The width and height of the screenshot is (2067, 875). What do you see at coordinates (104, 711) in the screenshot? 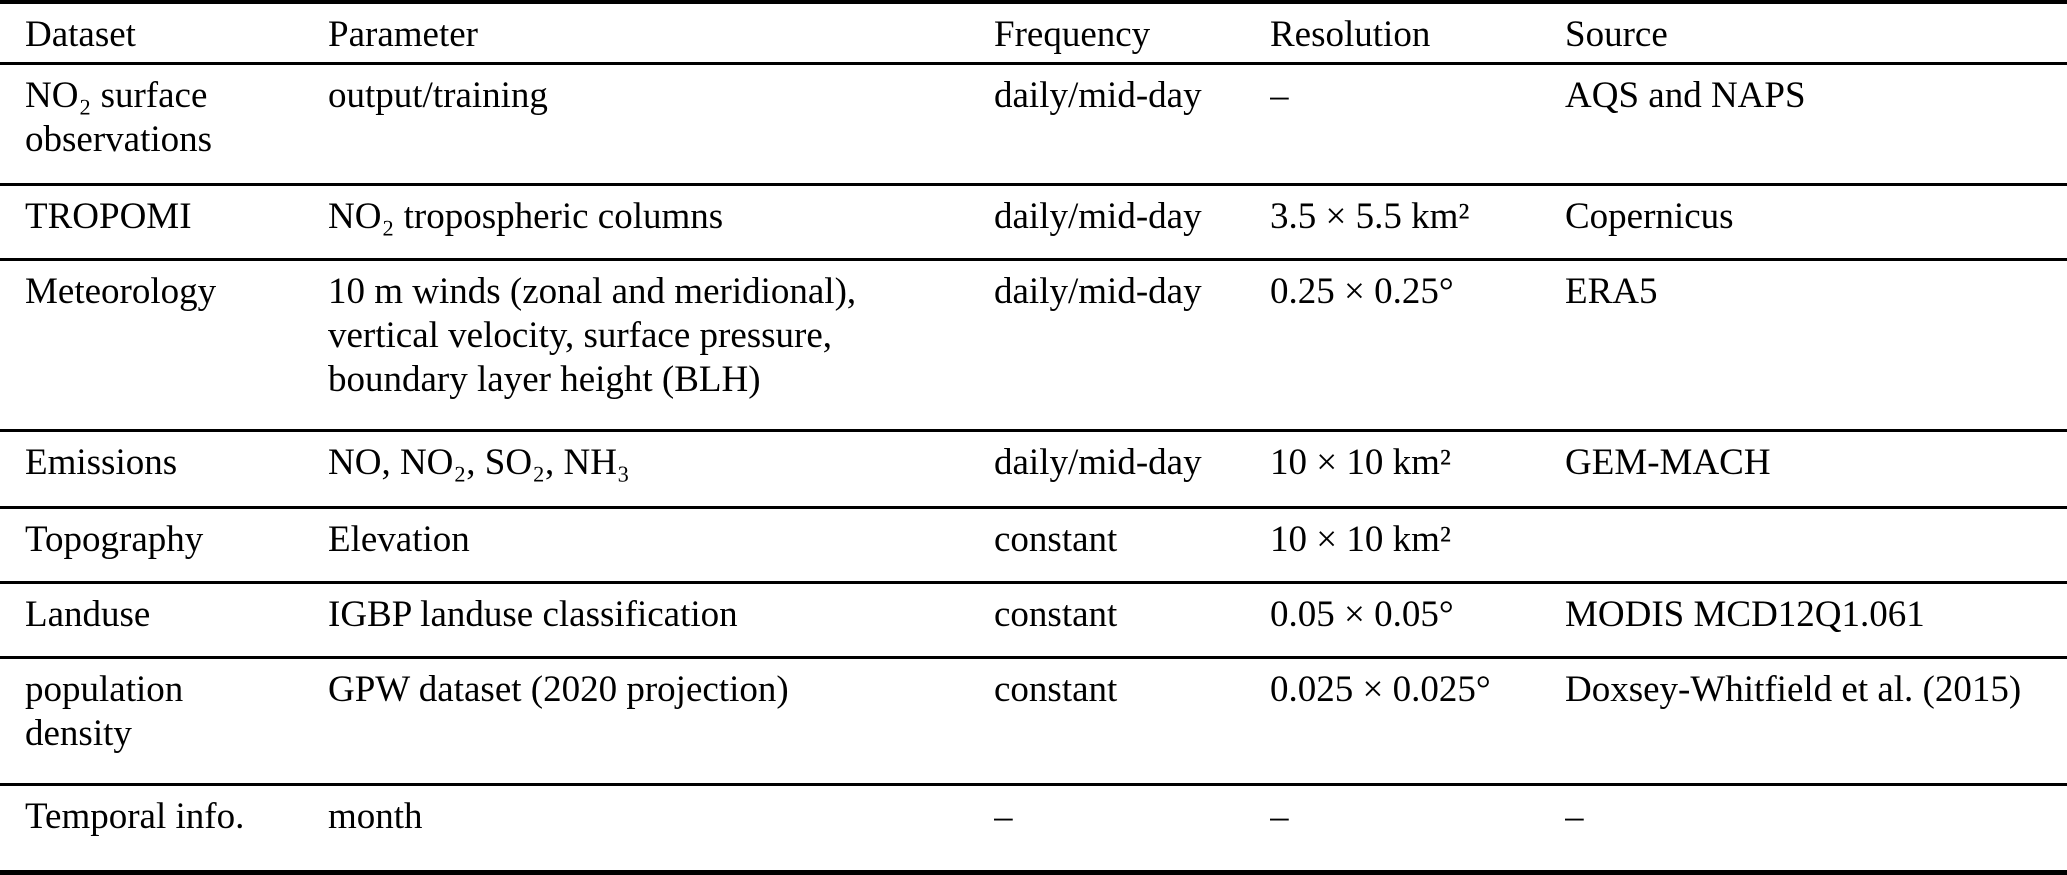
I see `cell-dataset: population density` at bounding box center [104, 711].